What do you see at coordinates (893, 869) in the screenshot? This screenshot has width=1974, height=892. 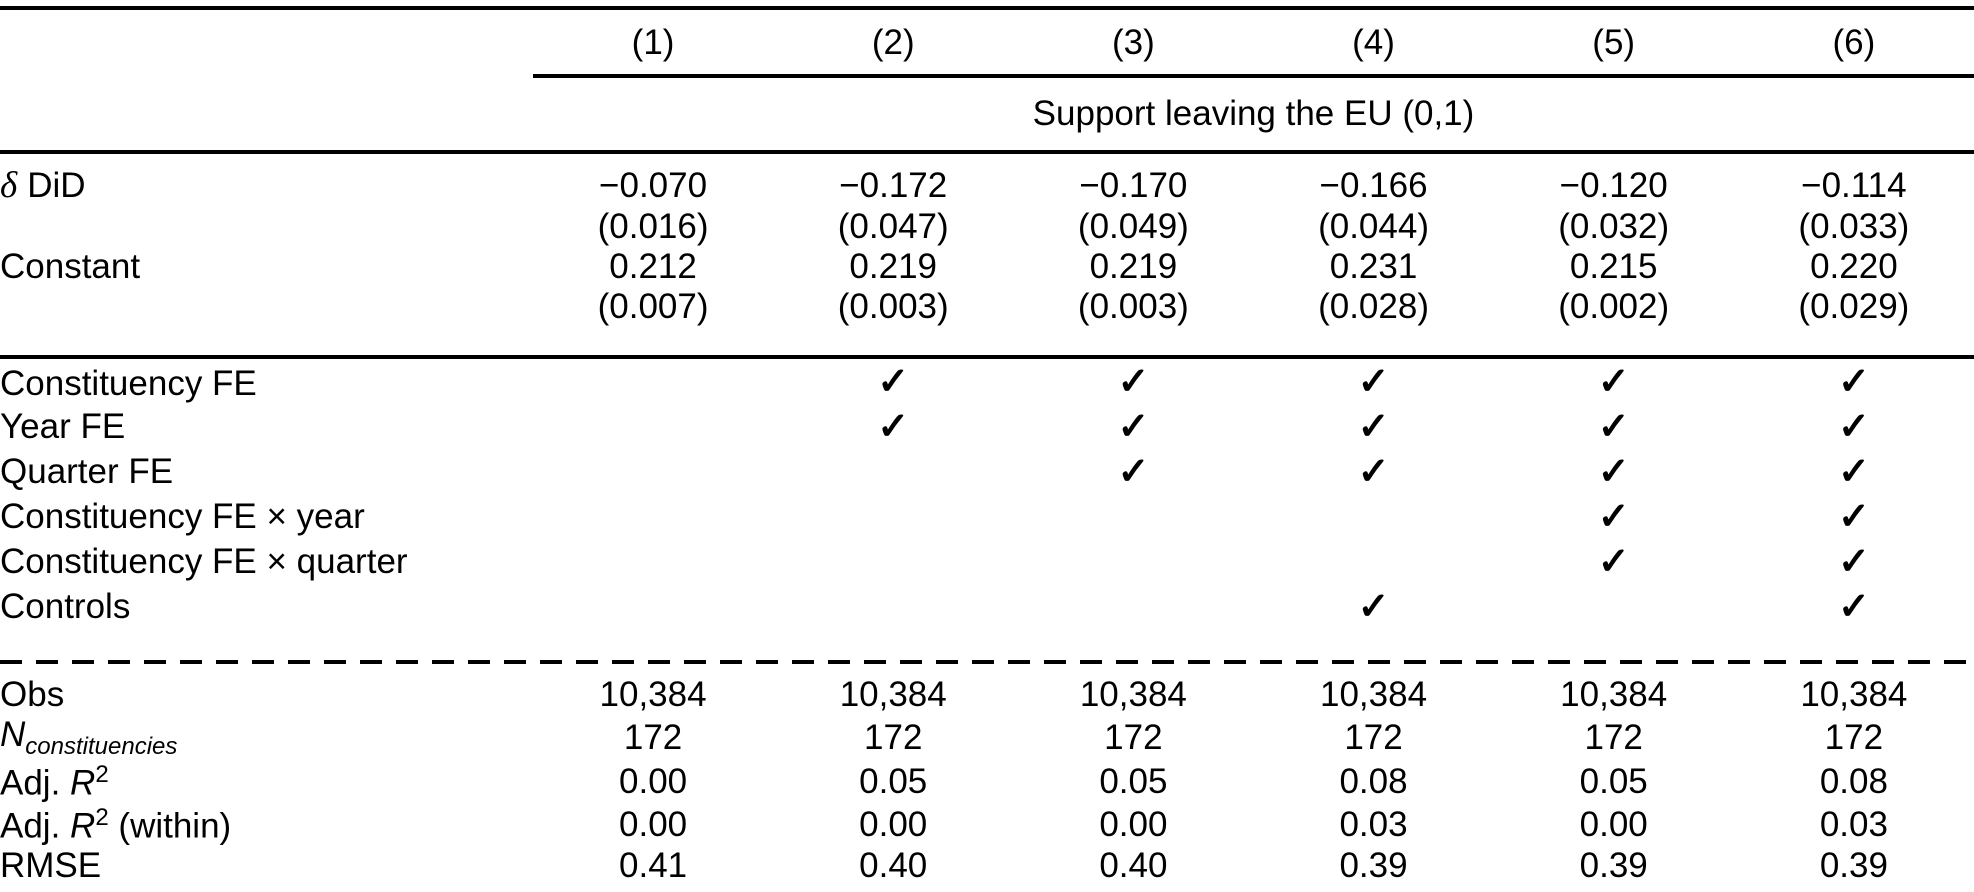 I see `stat-value: 0.40` at bounding box center [893, 869].